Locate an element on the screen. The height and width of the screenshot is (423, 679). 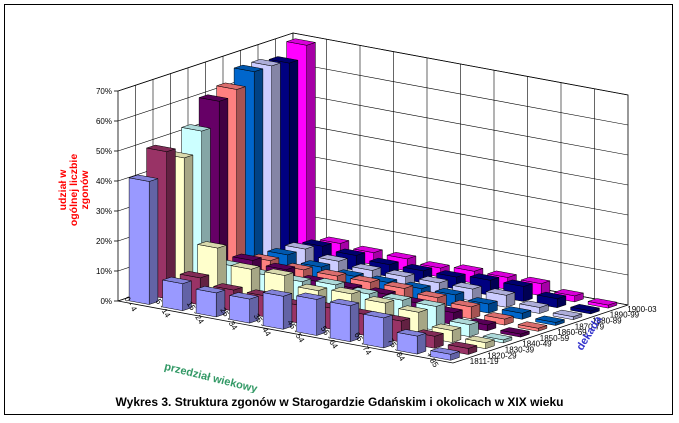
series-label: 1811-19 is located at coordinates (484, 361).